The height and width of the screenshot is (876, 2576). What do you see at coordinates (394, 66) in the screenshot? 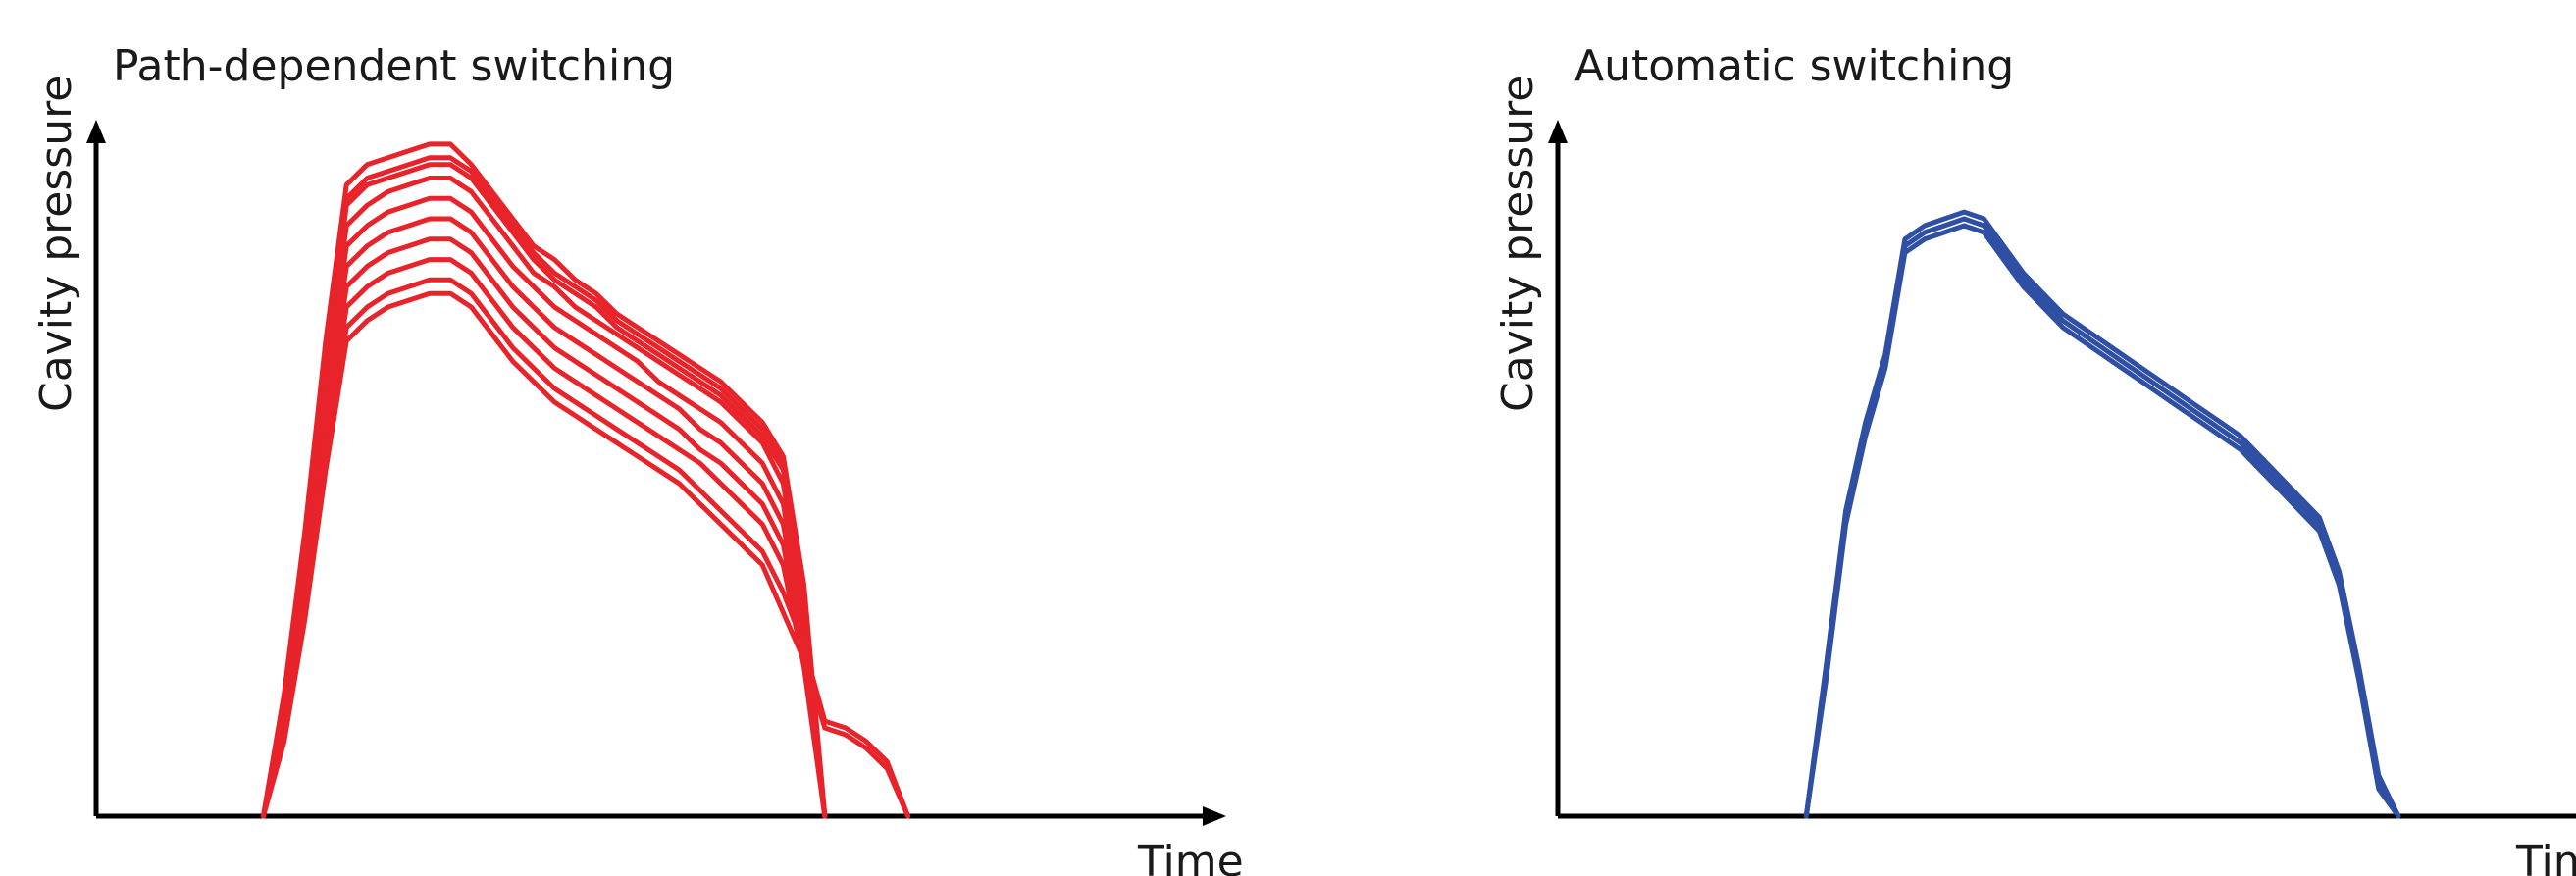
I see `panel-title: Path-dependent switching` at bounding box center [394, 66].